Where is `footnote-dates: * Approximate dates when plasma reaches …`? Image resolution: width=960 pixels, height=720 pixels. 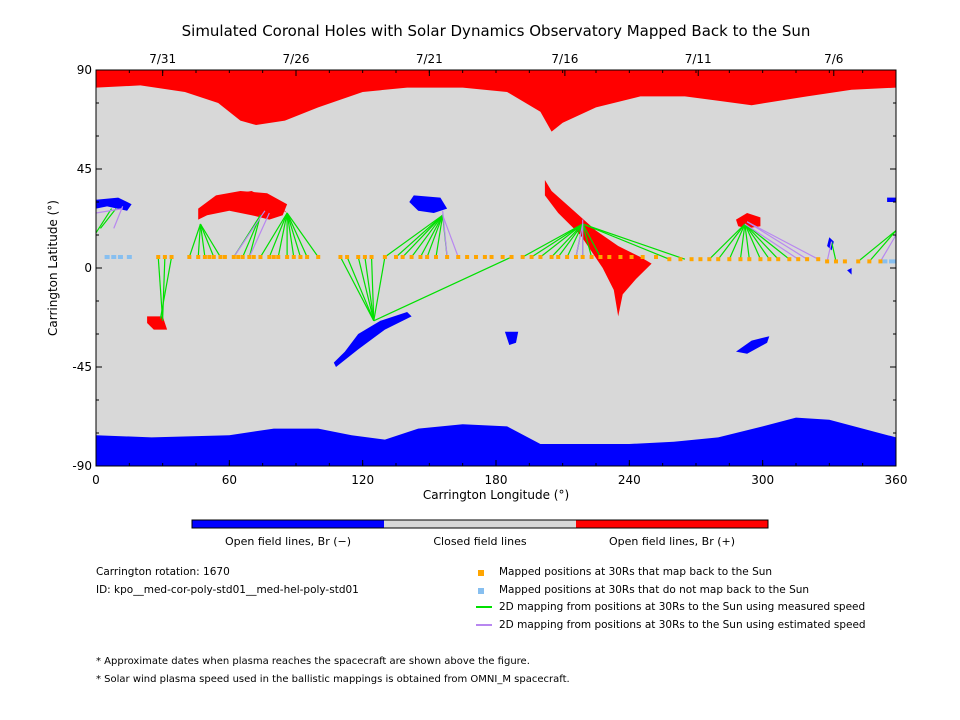 footnote-dates: * Approximate dates when plasma reaches … is located at coordinates (313, 661).